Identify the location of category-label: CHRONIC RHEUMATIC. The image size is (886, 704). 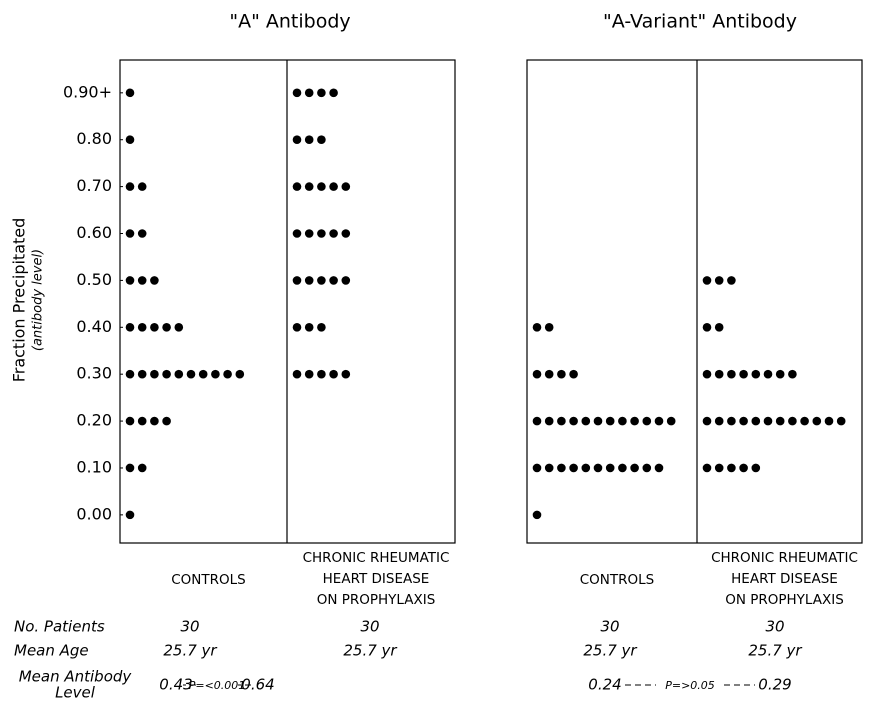
(784, 558).